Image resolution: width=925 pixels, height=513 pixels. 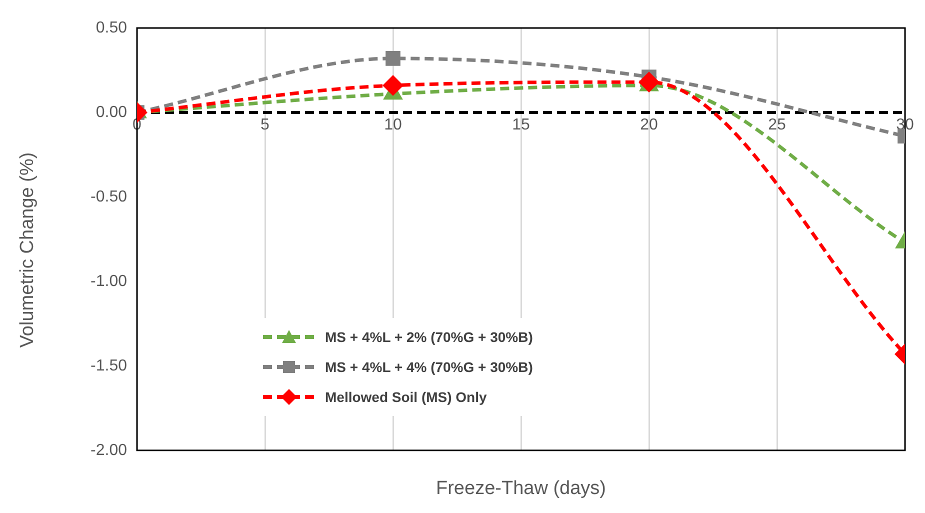 What do you see at coordinates (109, 281) in the screenshot?
I see `y-tick-label: -1.00` at bounding box center [109, 281].